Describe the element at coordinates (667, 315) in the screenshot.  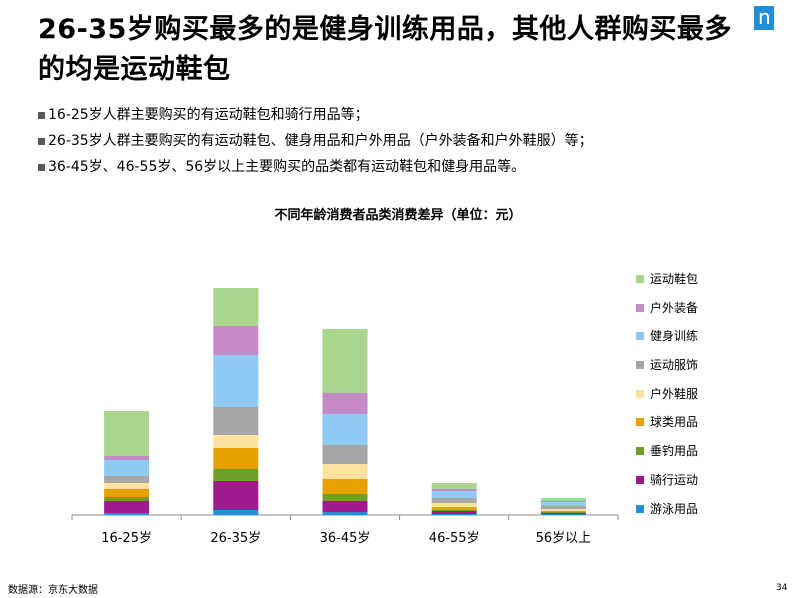
I see `legend-item: 户外装备` at that location.